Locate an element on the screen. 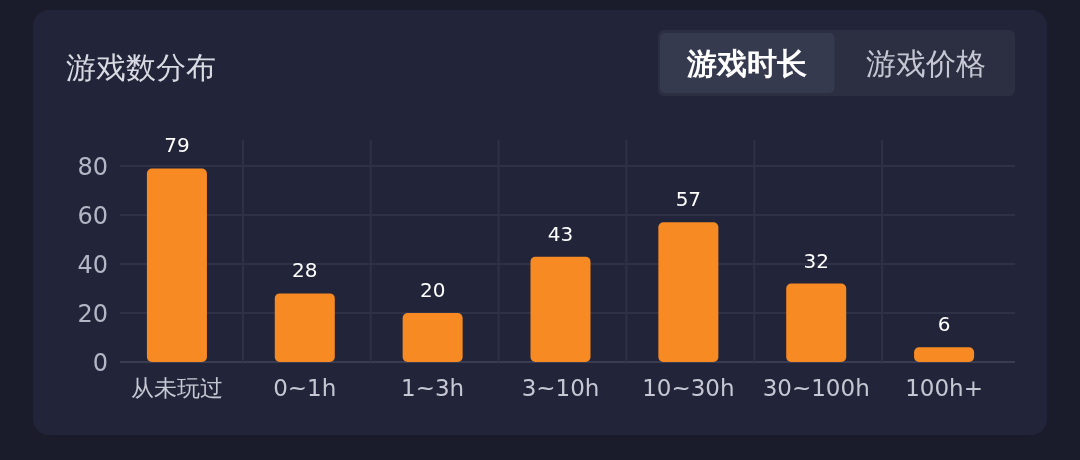 The height and width of the screenshot is (460, 1080). data-label: 32 is located at coordinates (816, 260).